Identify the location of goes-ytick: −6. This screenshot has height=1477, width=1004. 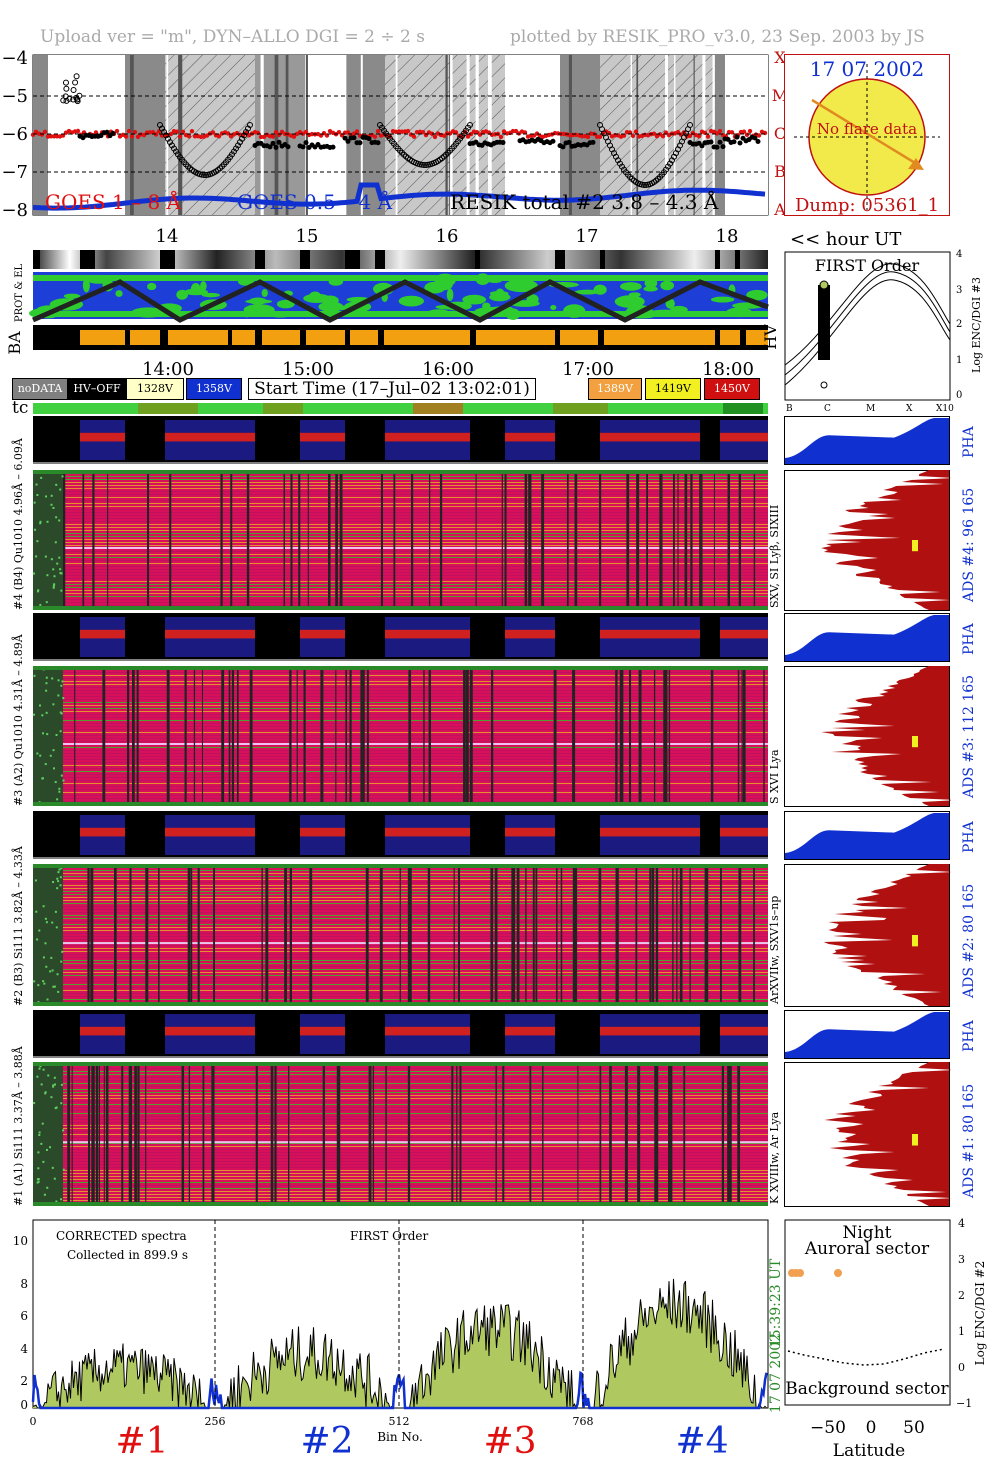
(14, 134).